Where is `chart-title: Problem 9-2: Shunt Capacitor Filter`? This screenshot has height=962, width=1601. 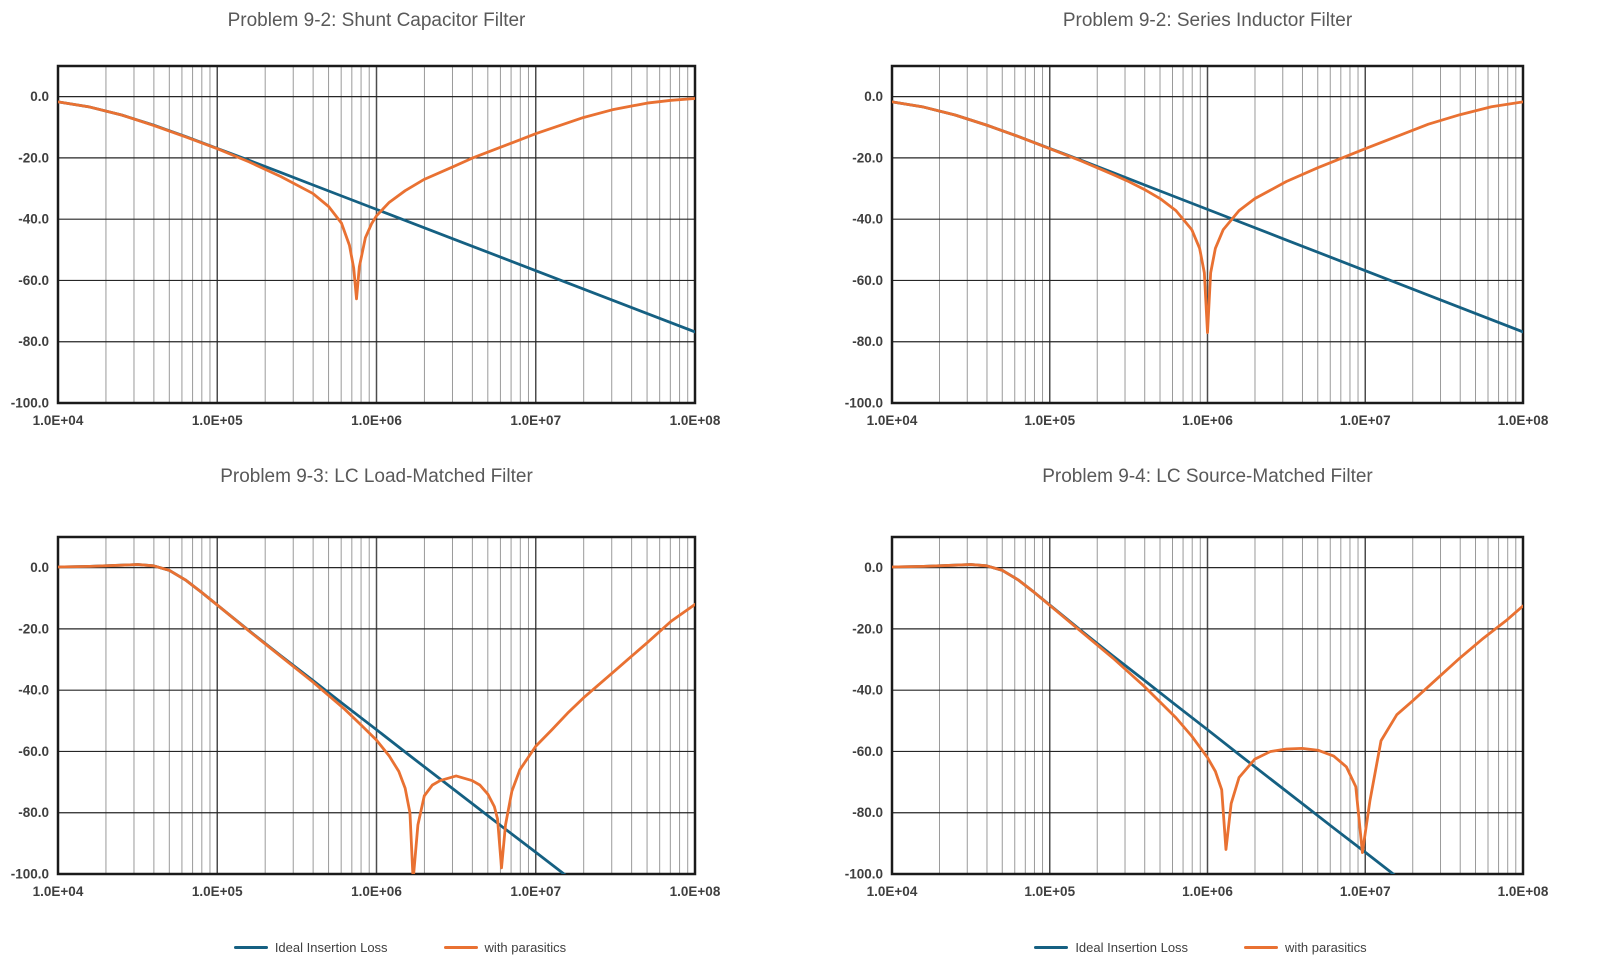
chart-title: Problem 9-2: Shunt Capacitor Filter is located at coordinates (376, 20).